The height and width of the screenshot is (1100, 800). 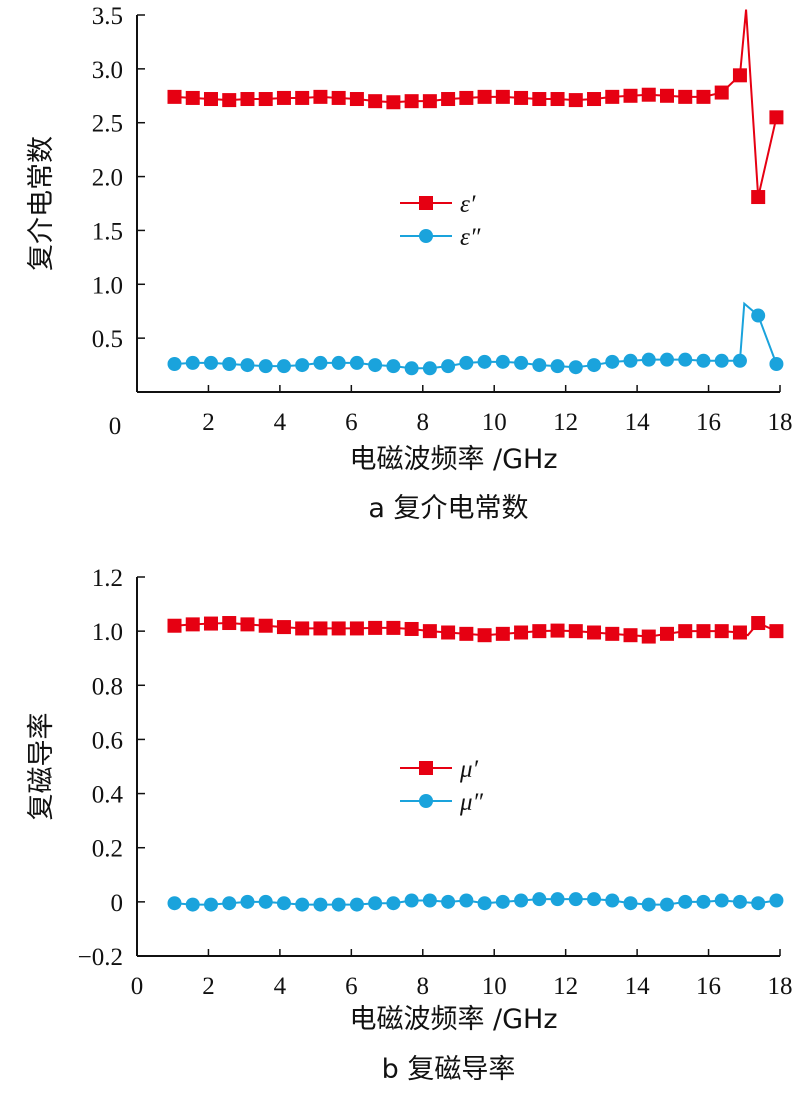 I want to click on y-tick-label: 0, so click(x=117, y=903).